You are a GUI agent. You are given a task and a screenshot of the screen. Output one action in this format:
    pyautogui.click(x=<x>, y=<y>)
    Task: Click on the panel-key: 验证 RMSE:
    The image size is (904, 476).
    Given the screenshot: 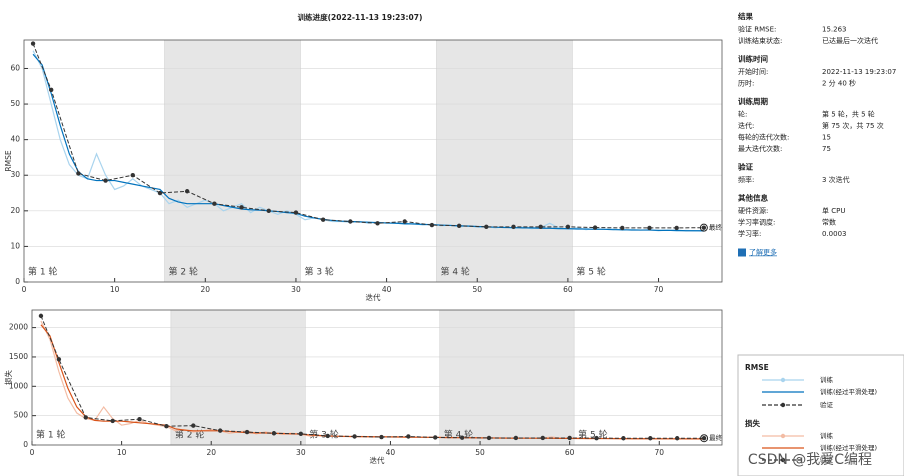 What is the action you would take?
    pyautogui.click(x=757, y=29)
    